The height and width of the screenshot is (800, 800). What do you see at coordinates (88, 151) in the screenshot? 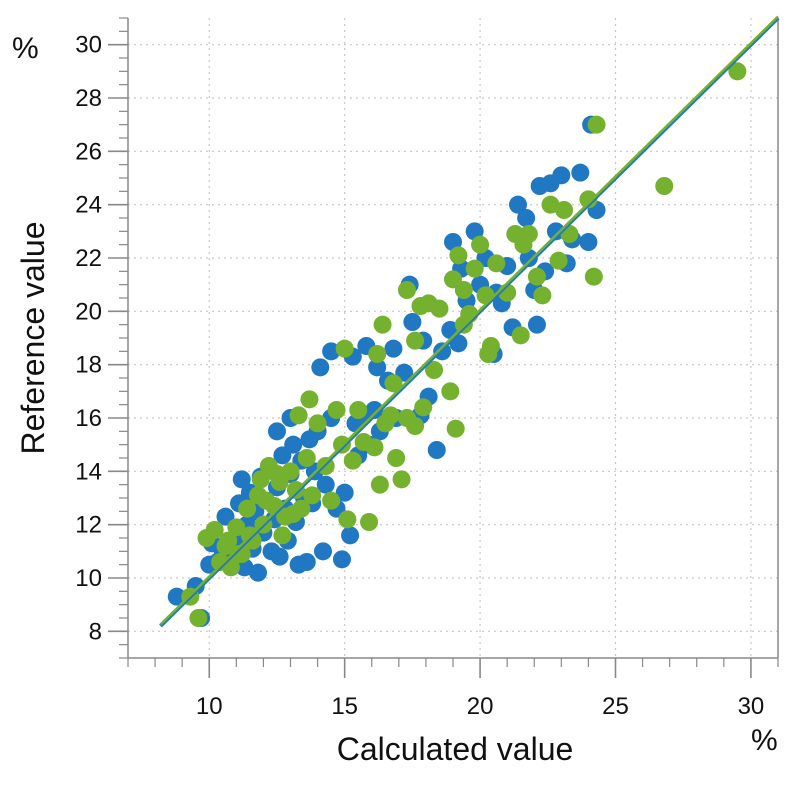
I see `y-tick-label: 26` at bounding box center [88, 151].